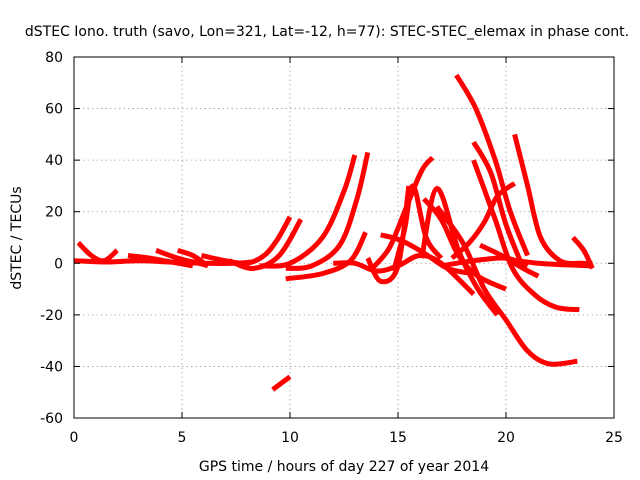  Describe the element at coordinates (54, 110) in the screenshot. I see `y-tick-label: 60` at that location.